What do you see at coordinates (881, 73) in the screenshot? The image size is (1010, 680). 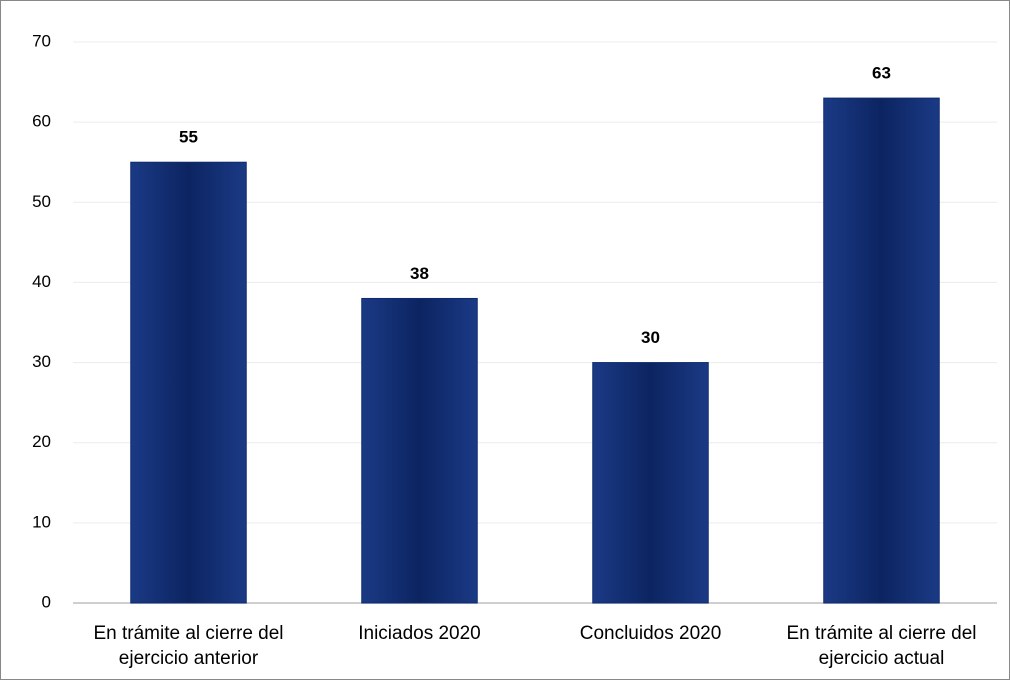 I see `value-label: 63` at bounding box center [881, 73].